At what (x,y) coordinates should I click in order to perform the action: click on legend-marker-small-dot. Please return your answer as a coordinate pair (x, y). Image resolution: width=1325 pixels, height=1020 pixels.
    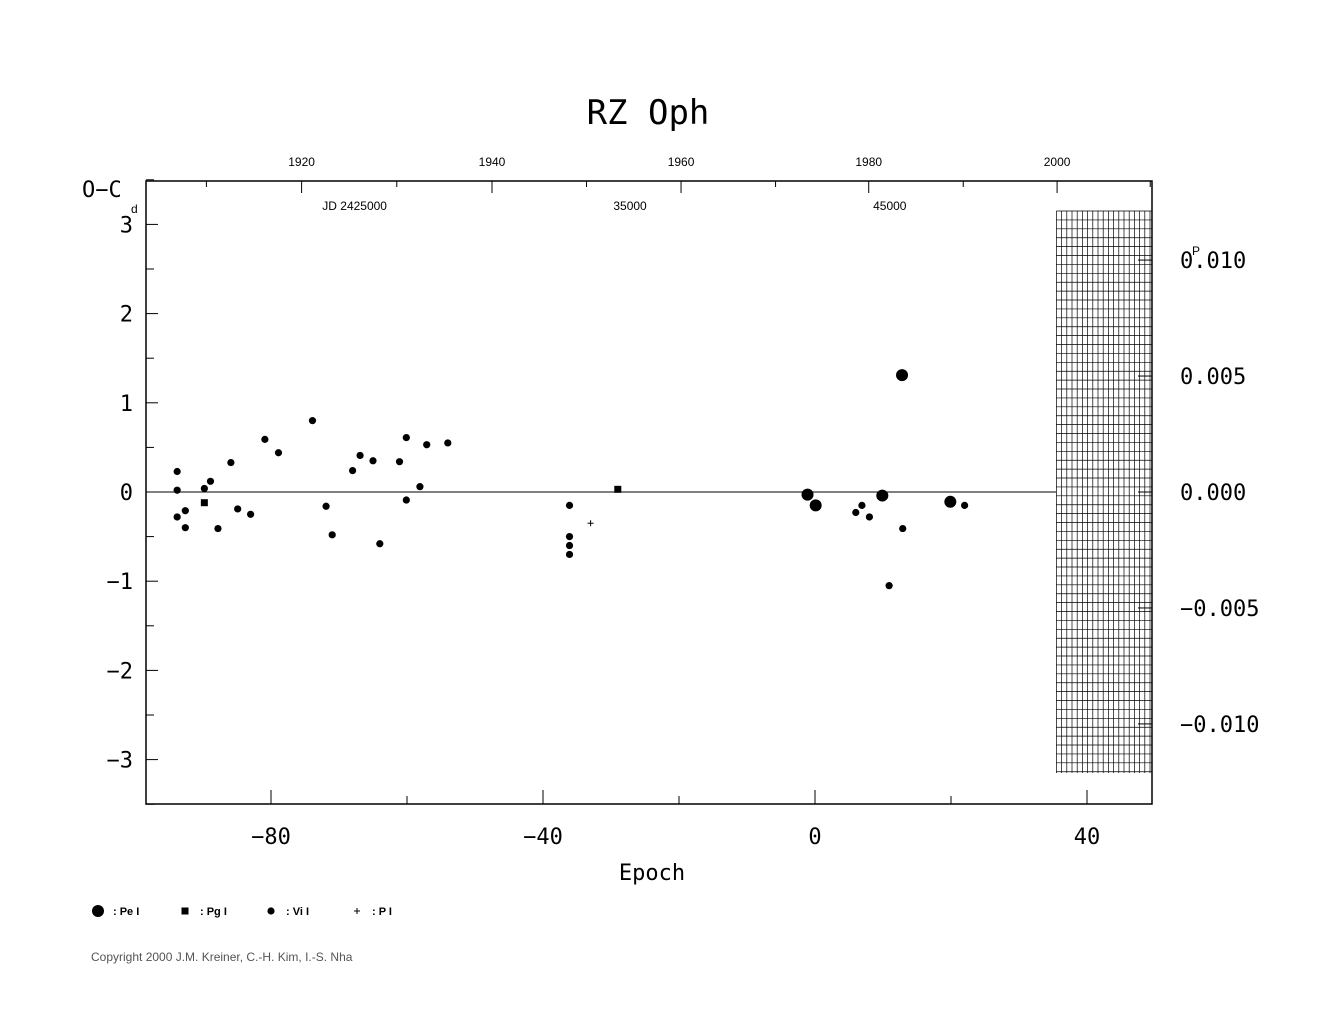
    Looking at the image, I should click on (271, 911).